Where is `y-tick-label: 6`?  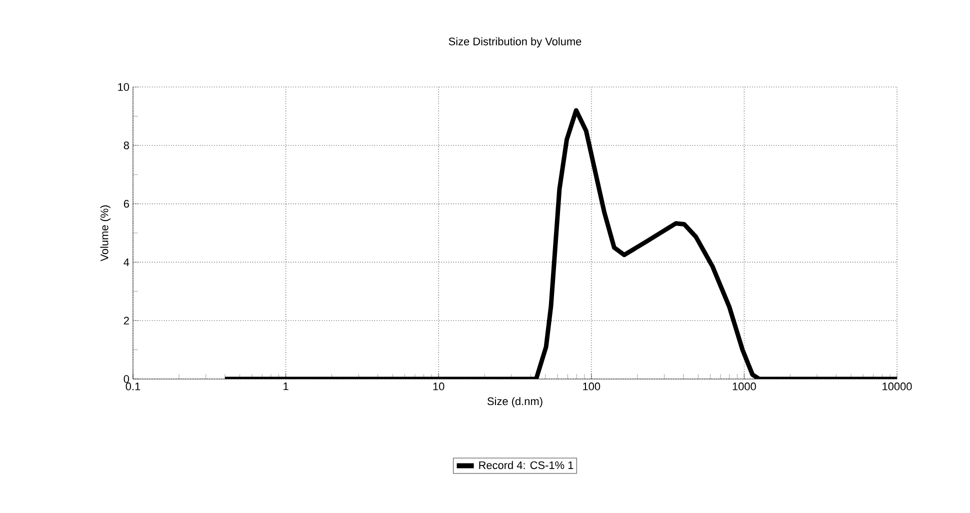 y-tick-label: 6 is located at coordinates (126, 204).